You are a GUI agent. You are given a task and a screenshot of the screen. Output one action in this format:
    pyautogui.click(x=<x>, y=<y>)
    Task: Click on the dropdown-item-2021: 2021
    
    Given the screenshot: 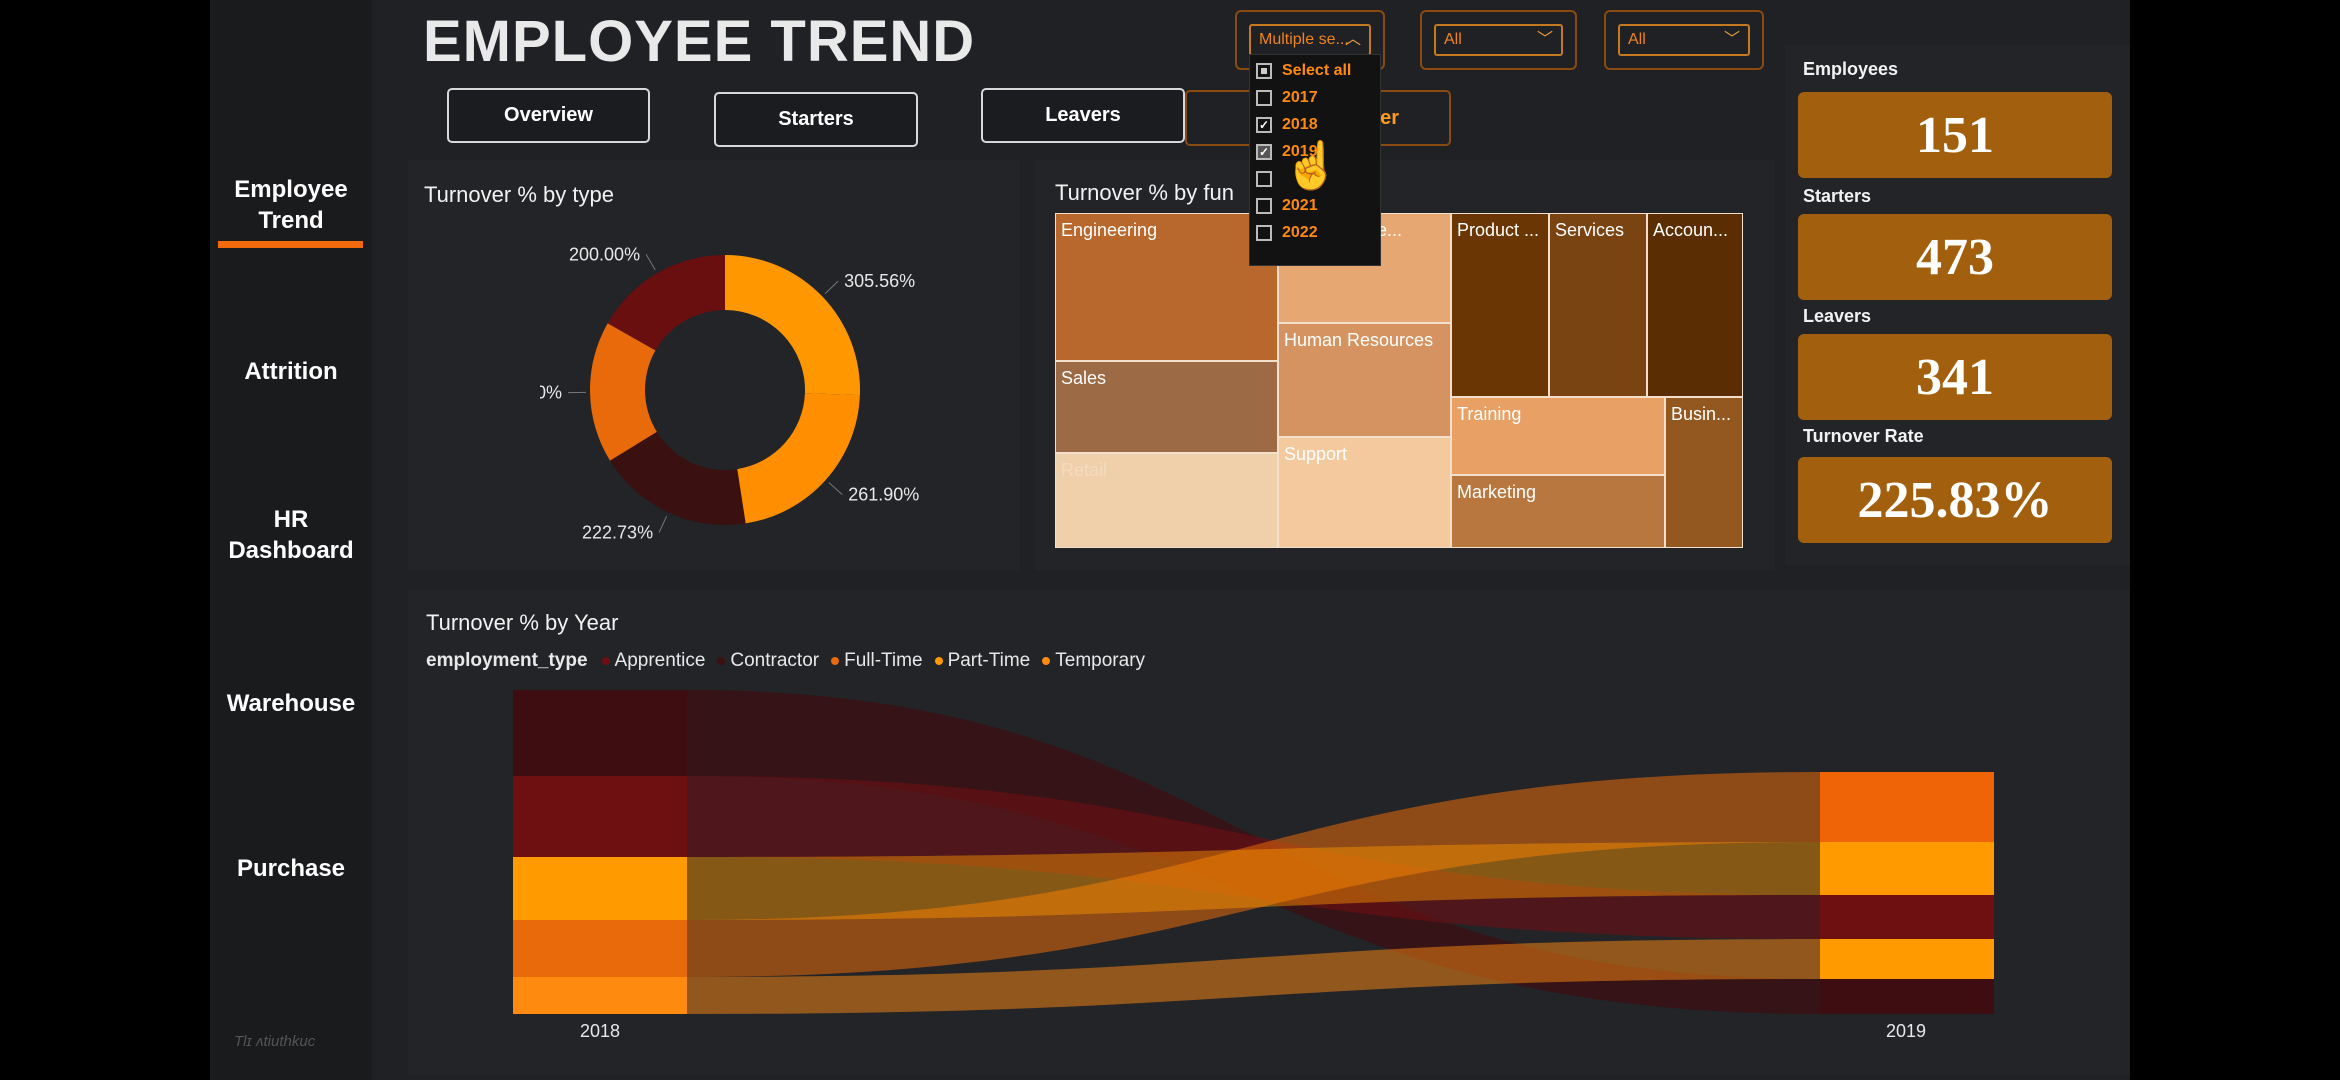 What is the action you would take?
    pyautogui.click(x=1287, y=206)
    